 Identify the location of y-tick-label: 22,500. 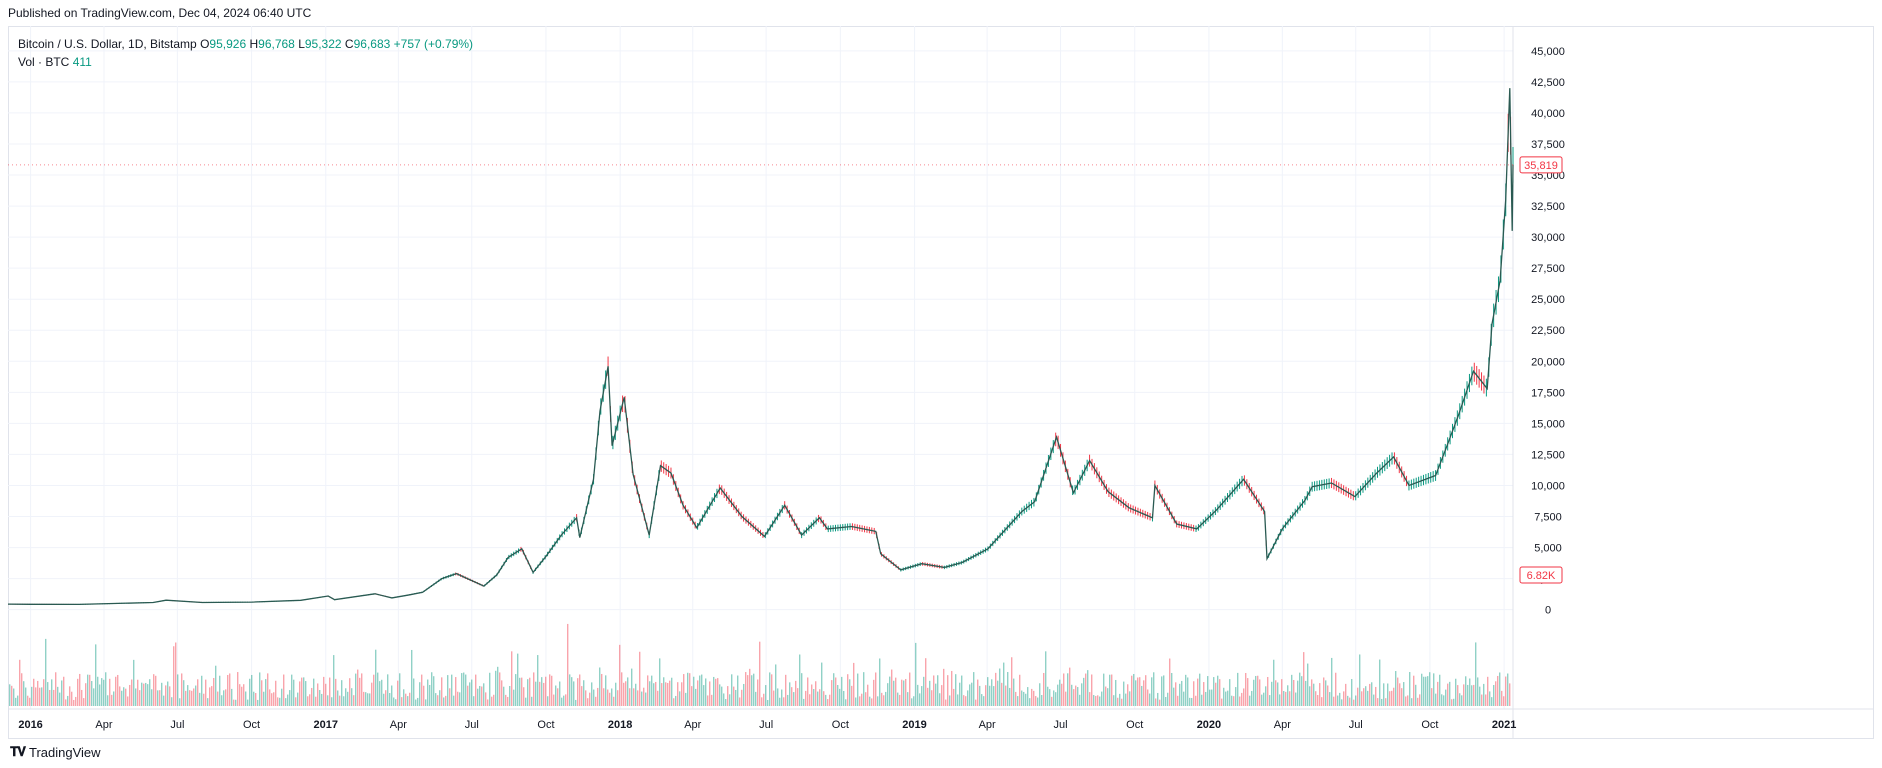
(1548, 331).